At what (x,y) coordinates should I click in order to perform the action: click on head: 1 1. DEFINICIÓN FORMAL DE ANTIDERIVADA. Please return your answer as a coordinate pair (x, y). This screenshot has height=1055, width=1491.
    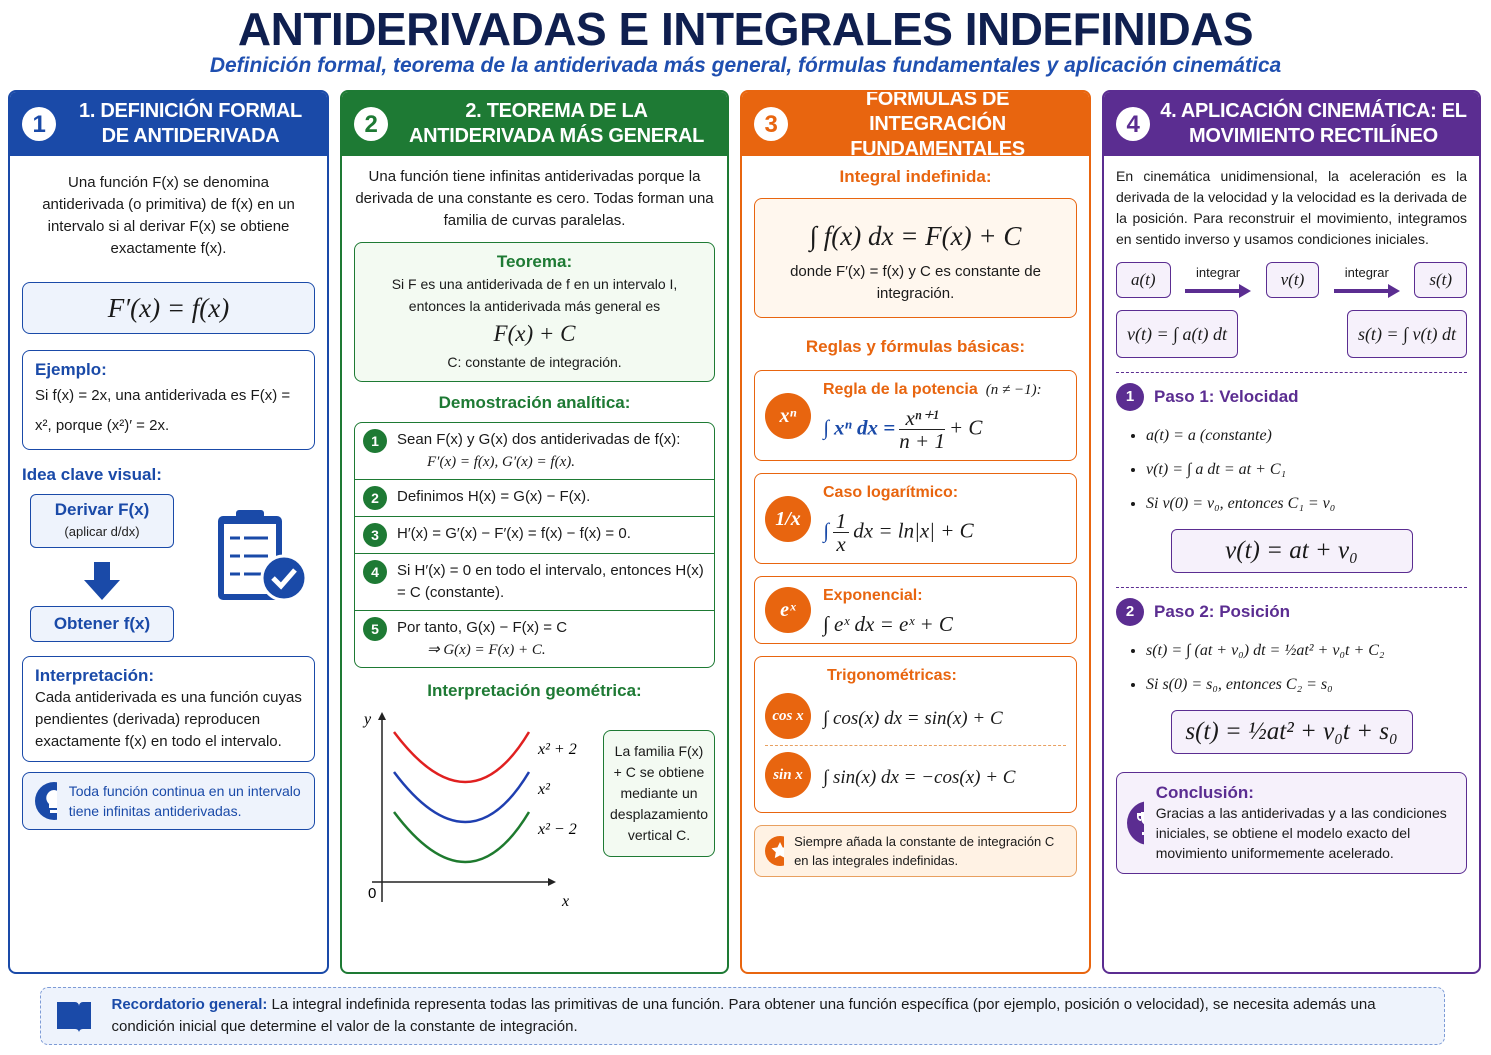
    Looking at the image, I should click on (168, 124).